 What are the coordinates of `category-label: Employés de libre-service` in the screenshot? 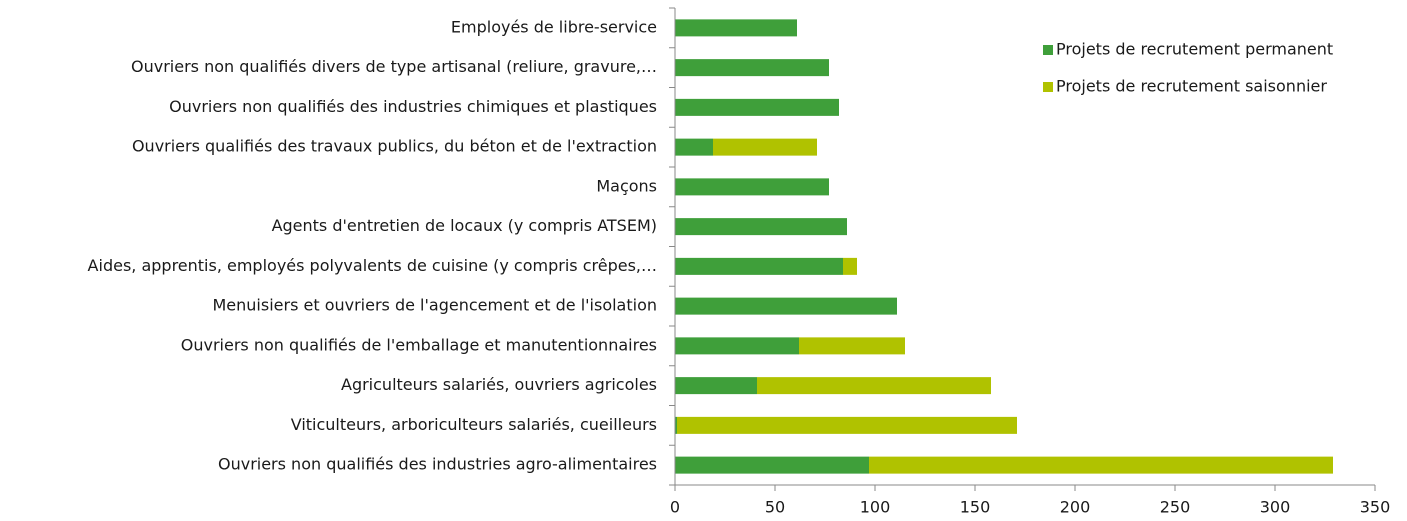 It's located at (554, 26).